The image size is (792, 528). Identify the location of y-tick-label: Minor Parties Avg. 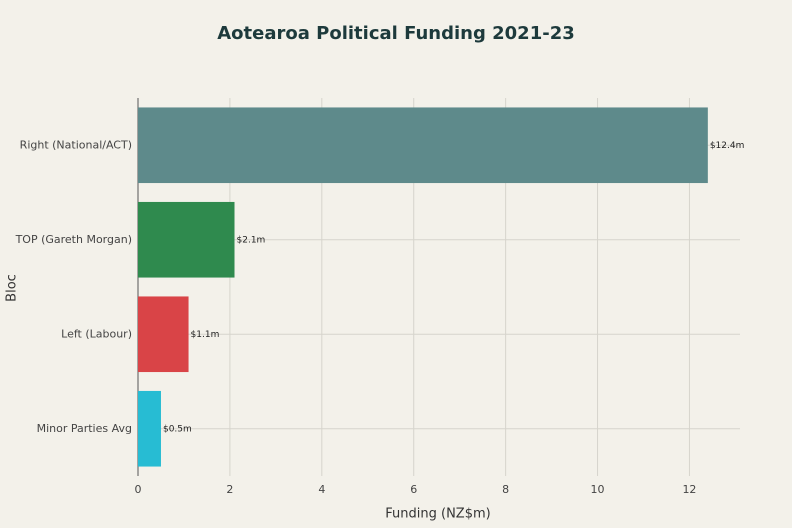
(84, 428).